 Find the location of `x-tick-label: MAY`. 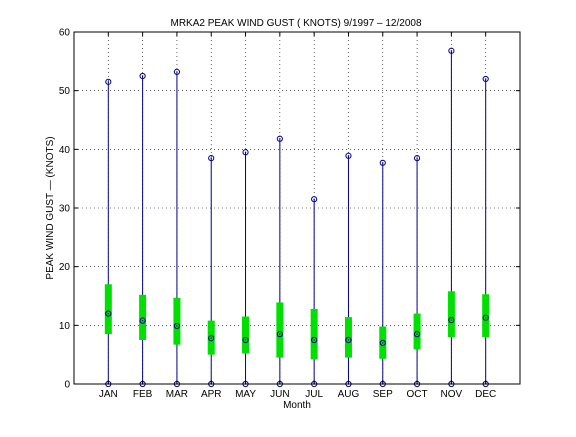

x-tick-label: MAY is located at coordinates (245, 394).